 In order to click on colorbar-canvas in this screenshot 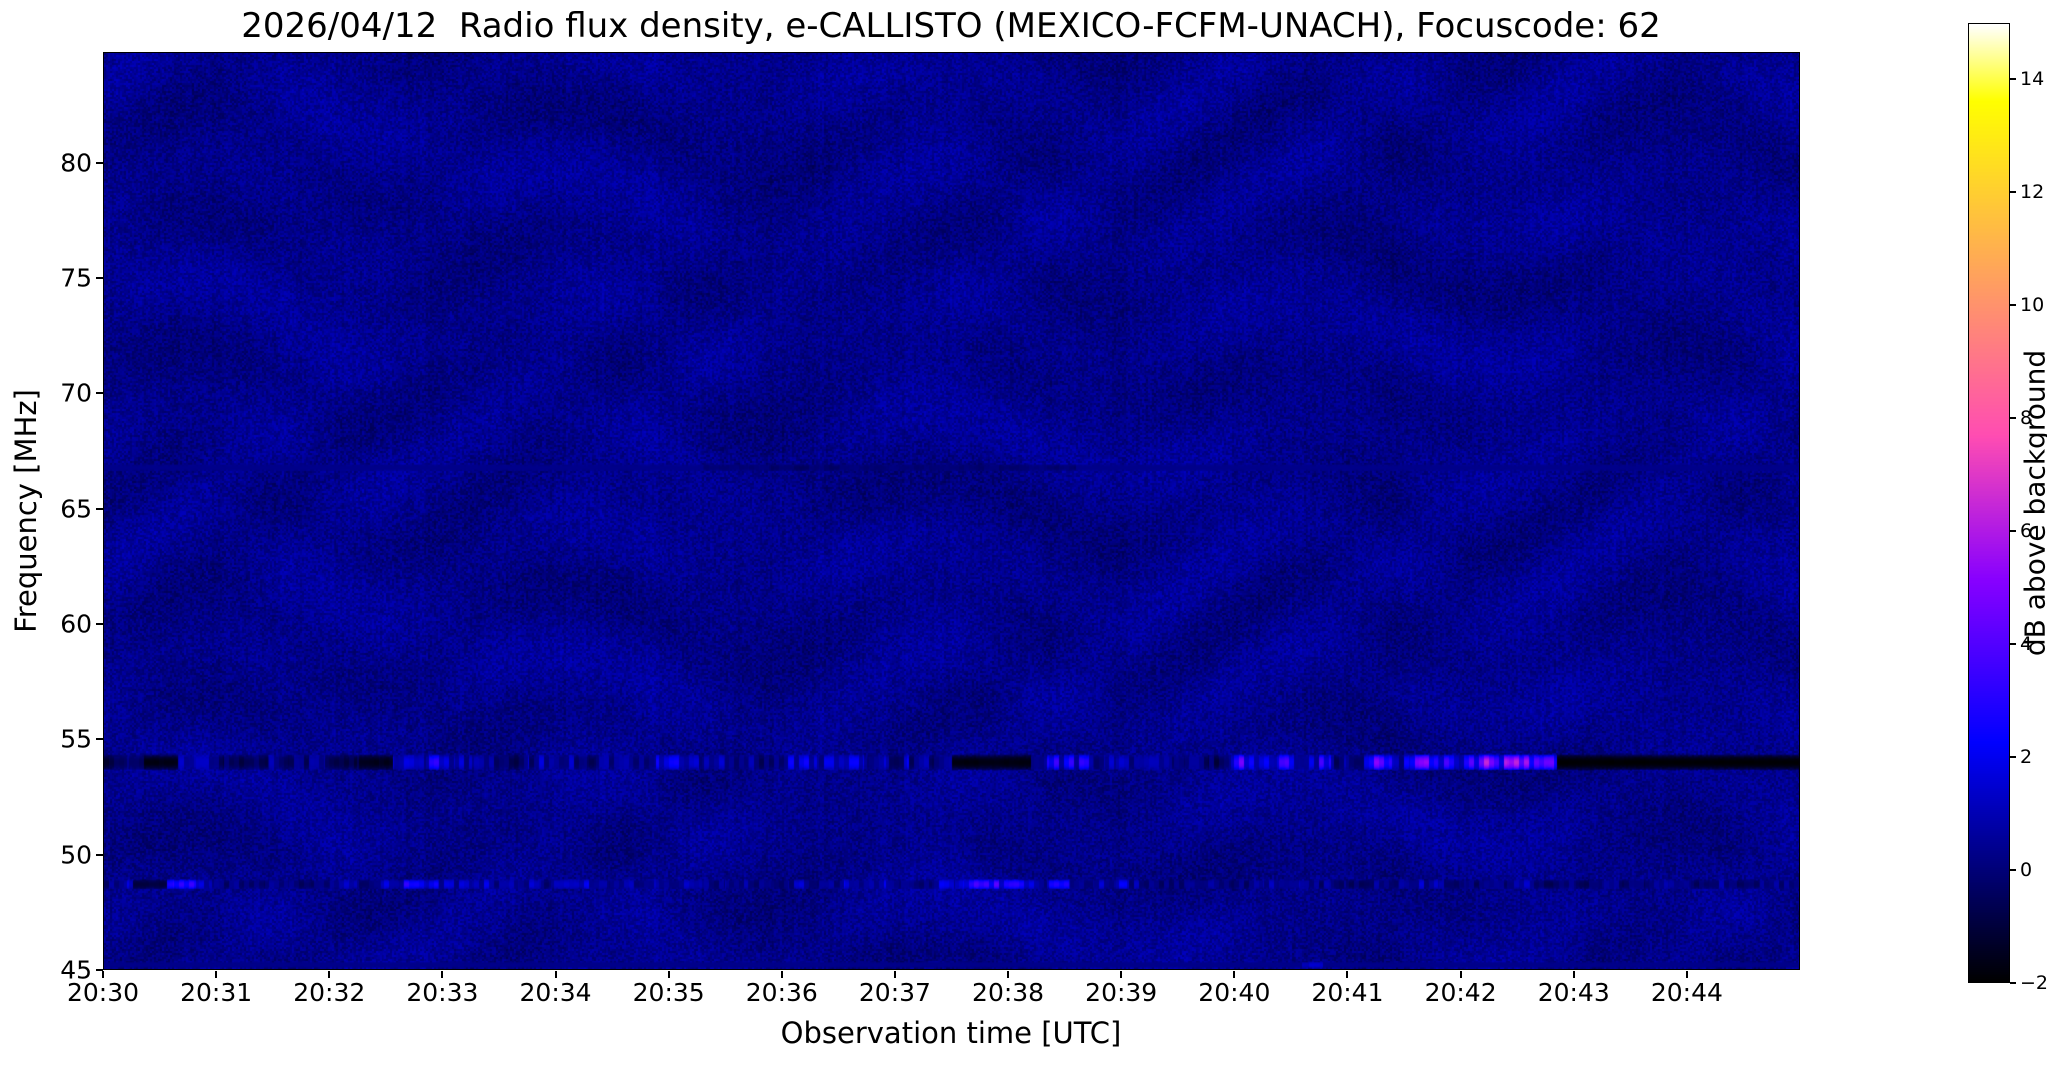, I will do `click(1989, 503)`.